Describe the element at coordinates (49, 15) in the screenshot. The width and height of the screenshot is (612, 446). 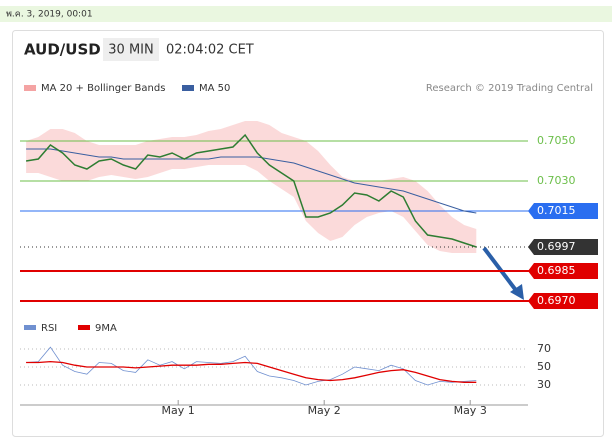
I see `date: พ.ค. 3, 2019, 00:01` at that location.